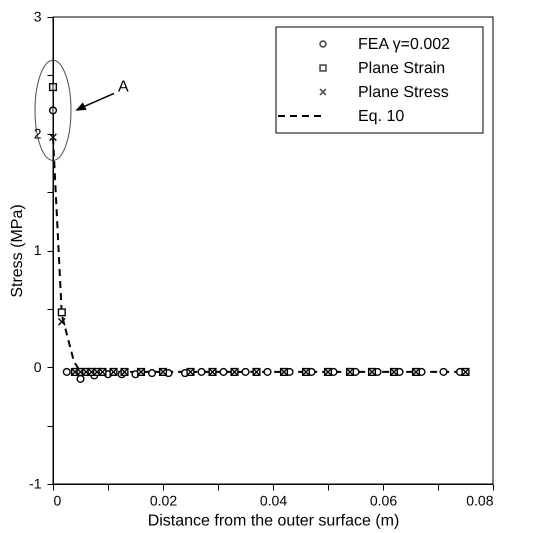 The image size is (545, 533). What do you see at coordinates (38, 16) in the screenshot?
I see `y-tick-label: 3` at bounding box center [38, 16].